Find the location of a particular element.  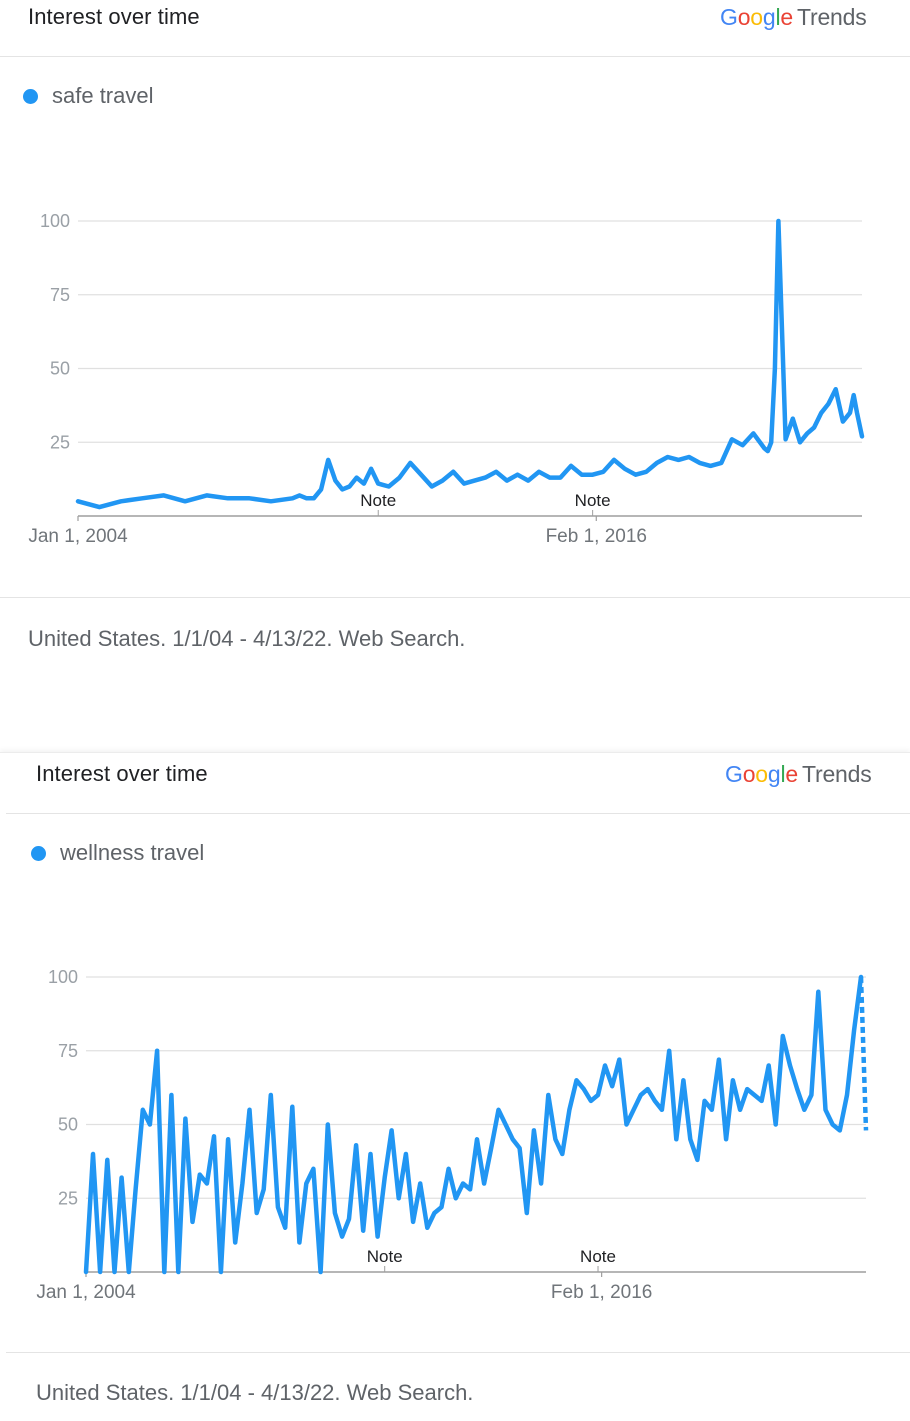

legend-item: wellness travel is located at coordinates (117, 853).